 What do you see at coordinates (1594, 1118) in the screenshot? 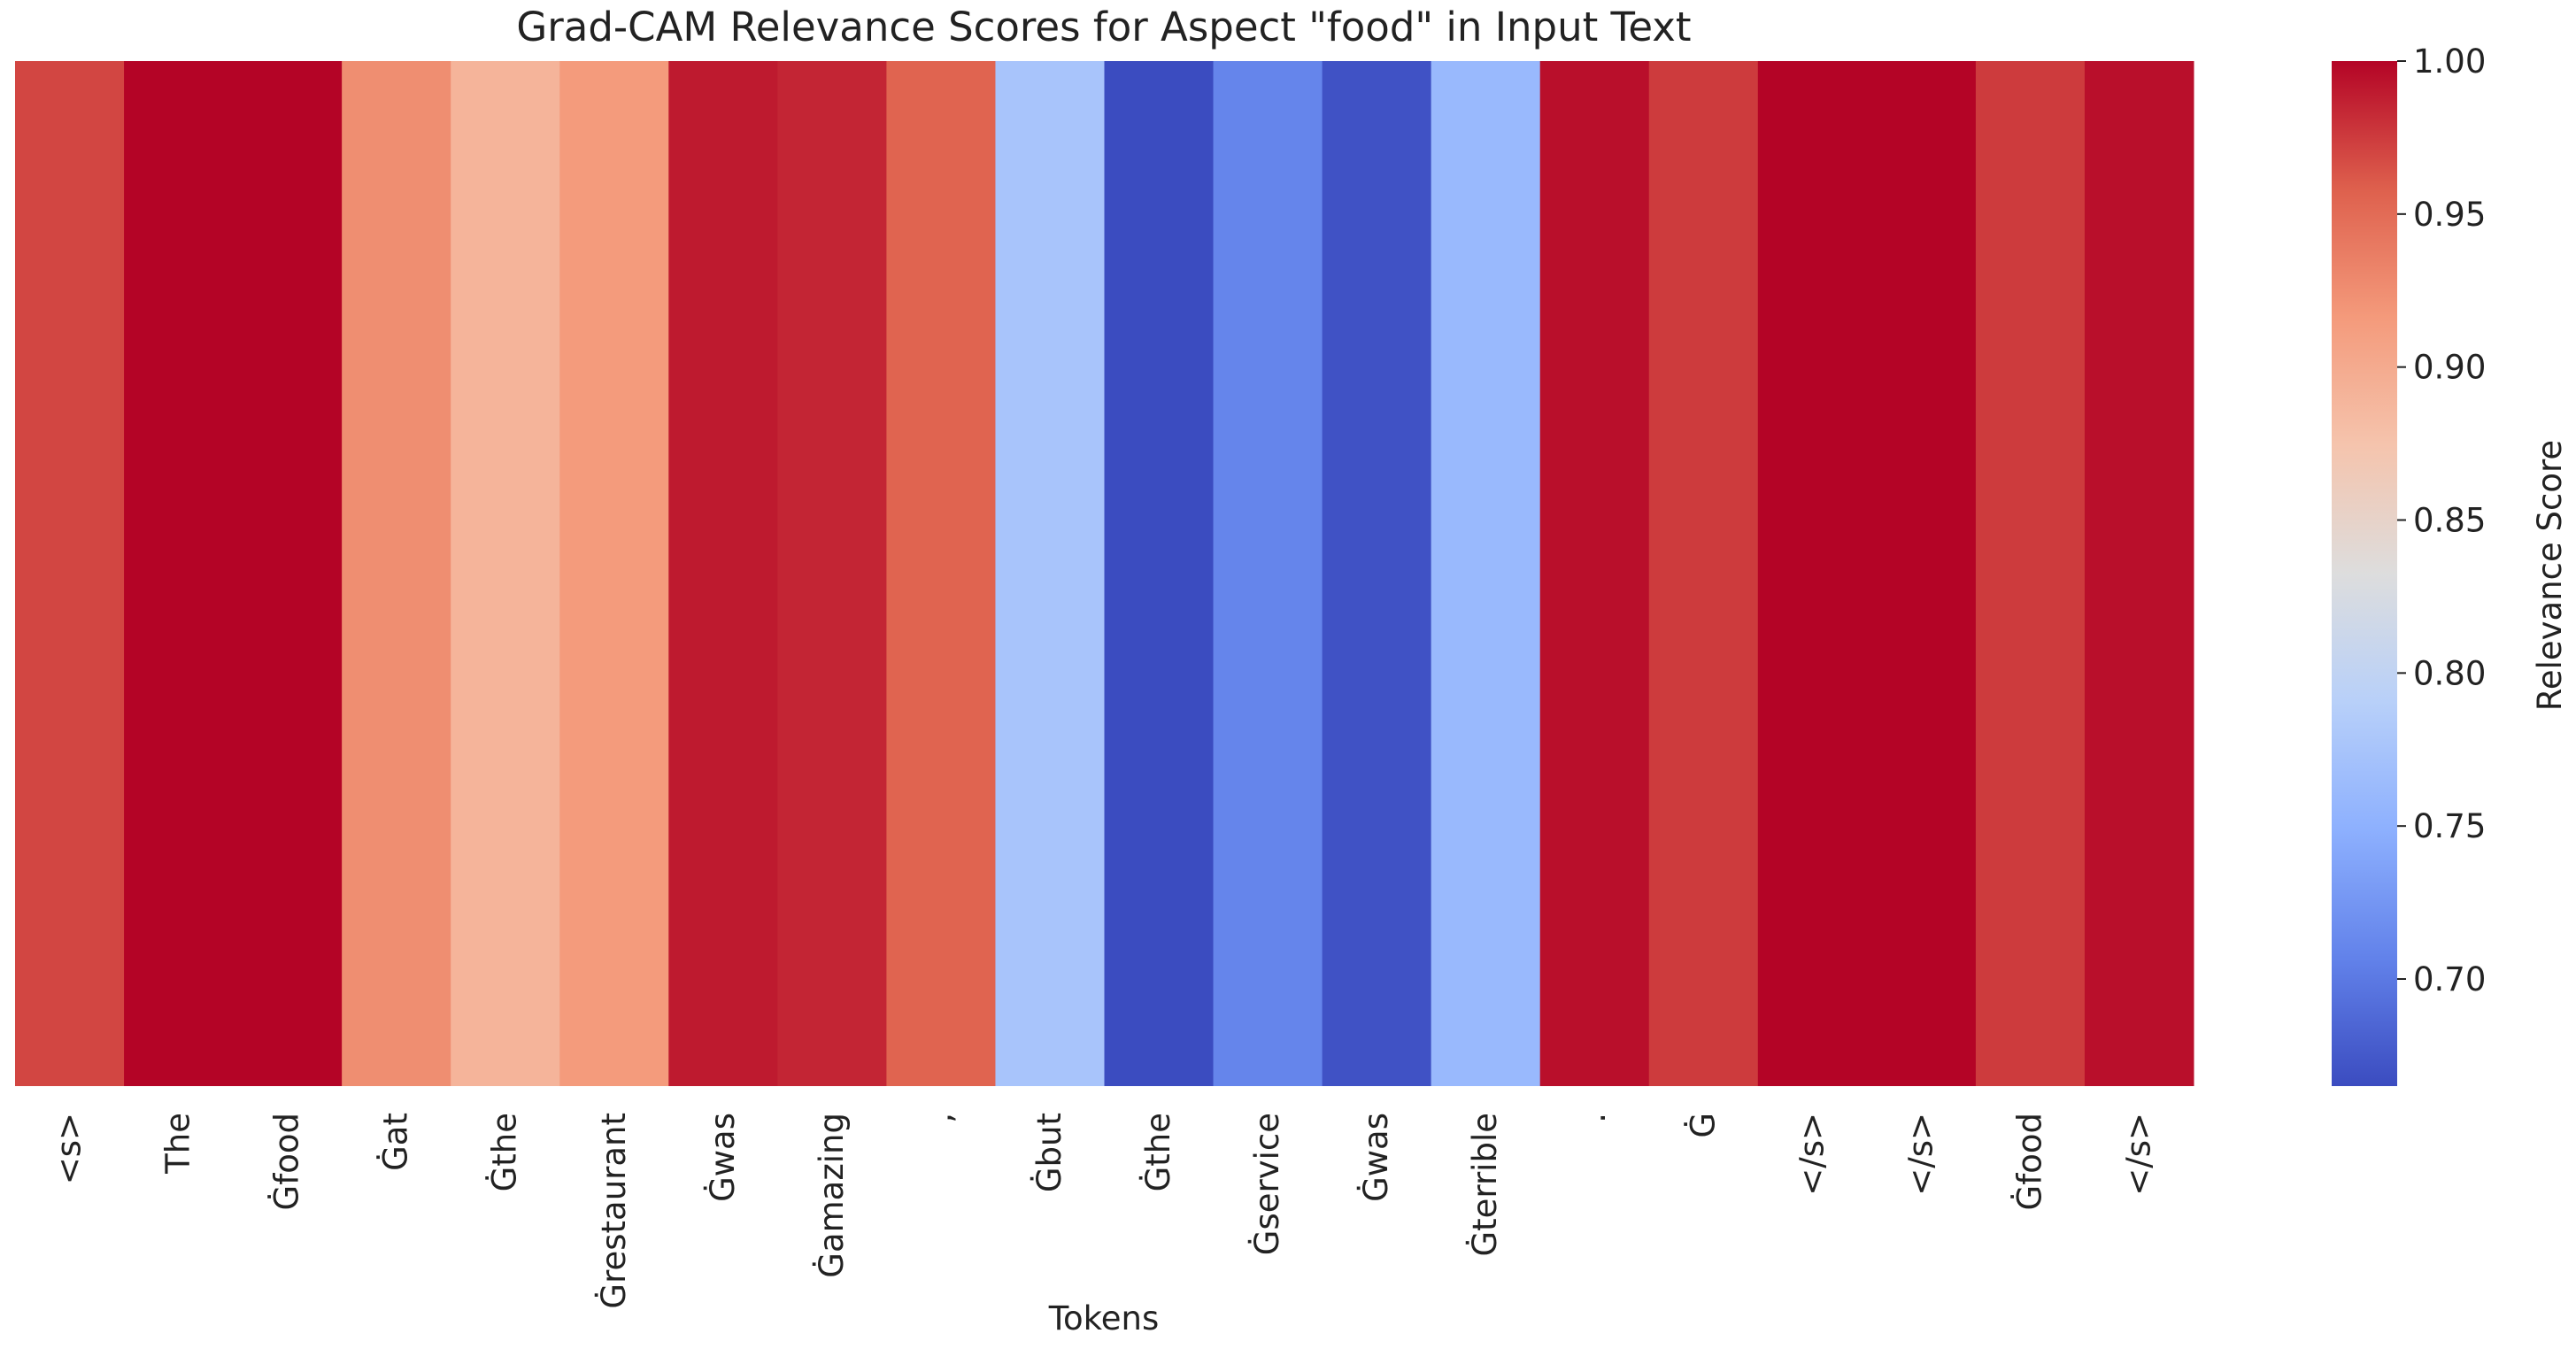
I see `x-tick-label: .` at bounding box center [1594, 1118].